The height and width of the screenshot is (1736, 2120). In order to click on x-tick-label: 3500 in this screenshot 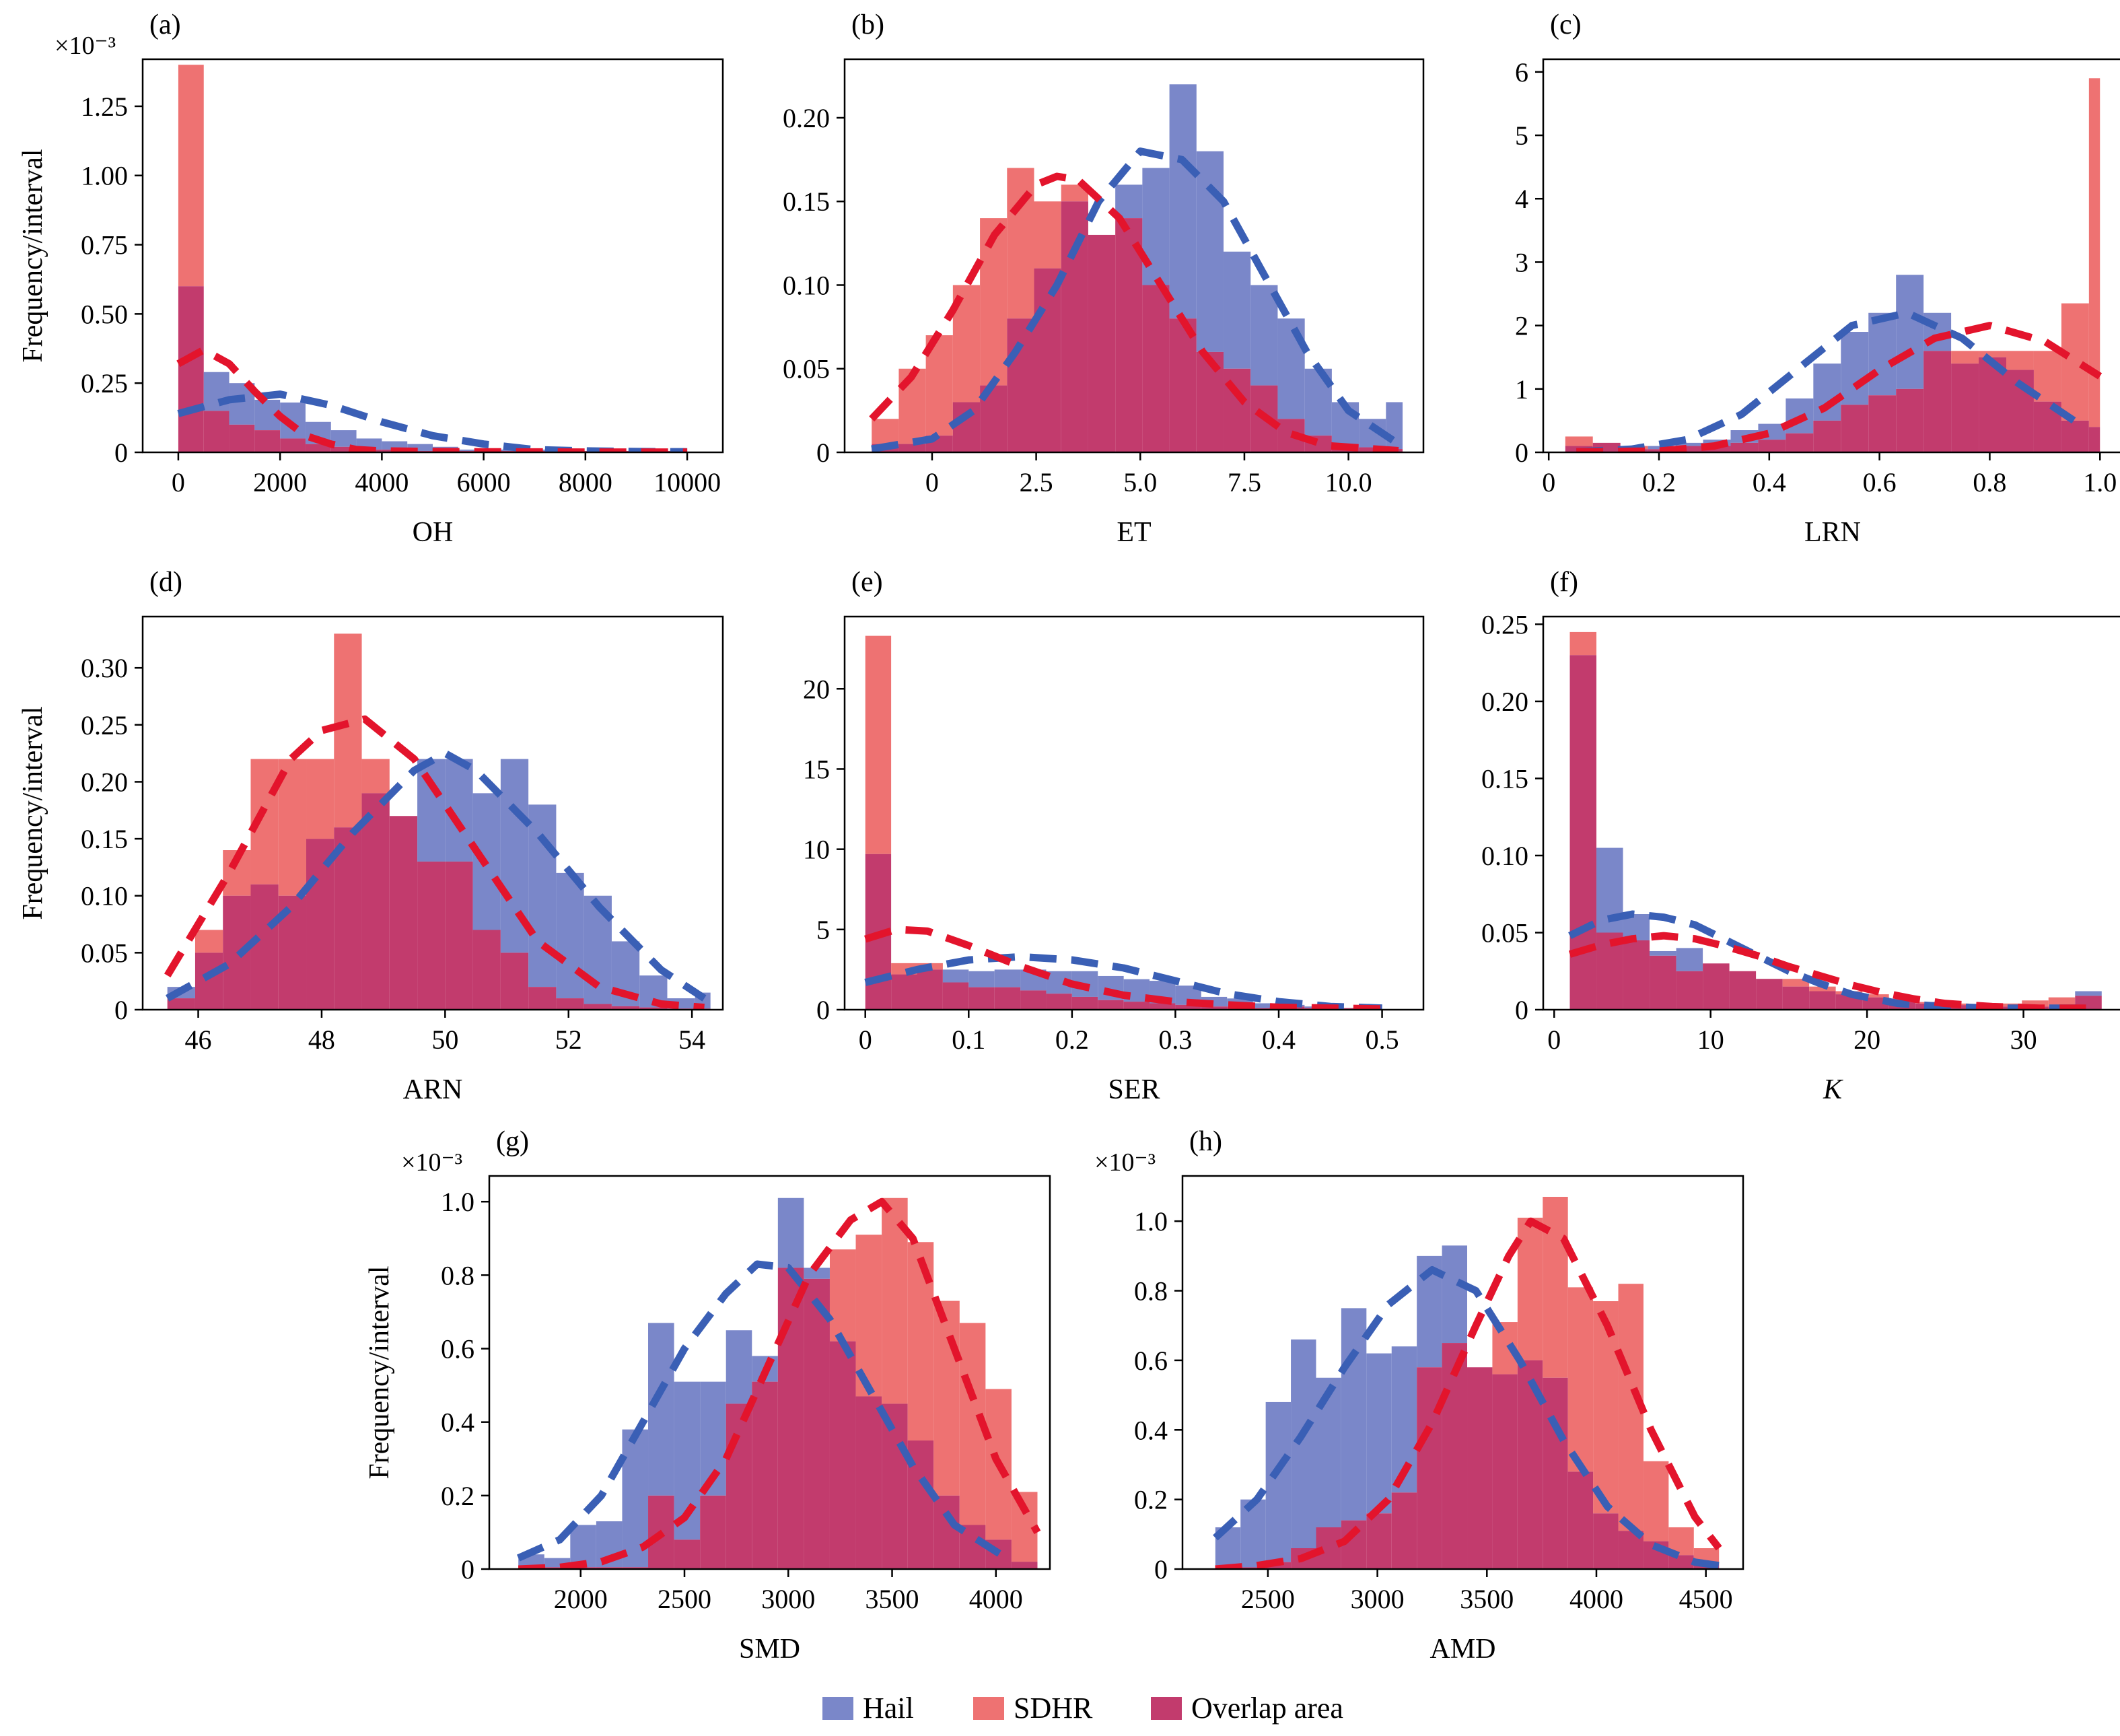, I will do `click(892, 1599)`.